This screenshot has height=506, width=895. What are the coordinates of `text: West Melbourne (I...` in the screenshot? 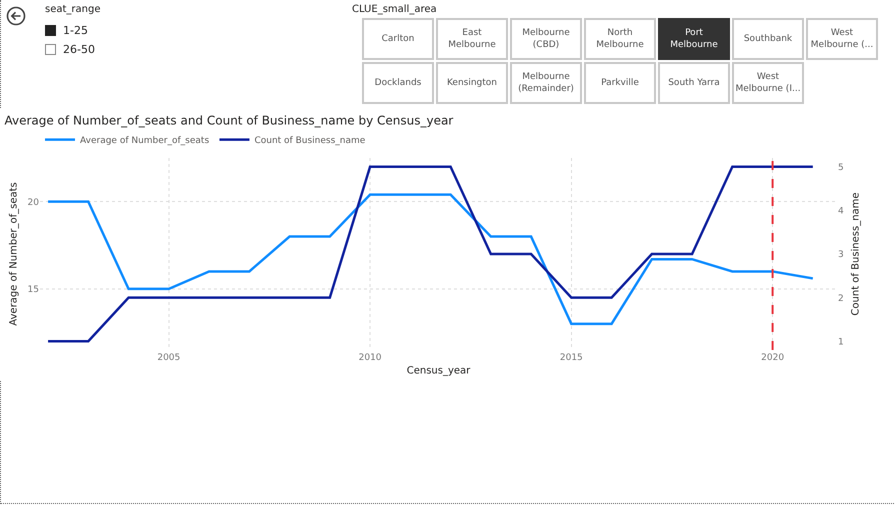 It's located at (768, 83).